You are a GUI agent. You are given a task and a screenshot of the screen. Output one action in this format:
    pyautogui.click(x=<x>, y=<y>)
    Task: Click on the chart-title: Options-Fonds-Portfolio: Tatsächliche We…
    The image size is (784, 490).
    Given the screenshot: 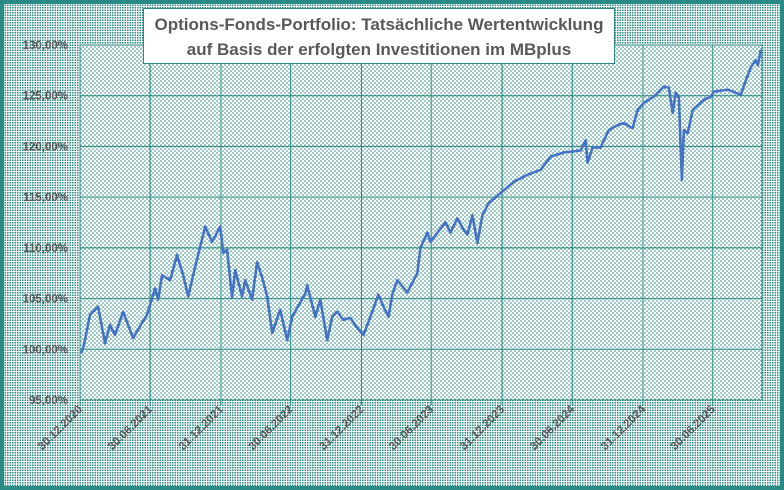 What is the action you would take?
    pyautogui.click(x=379, y=36)
    